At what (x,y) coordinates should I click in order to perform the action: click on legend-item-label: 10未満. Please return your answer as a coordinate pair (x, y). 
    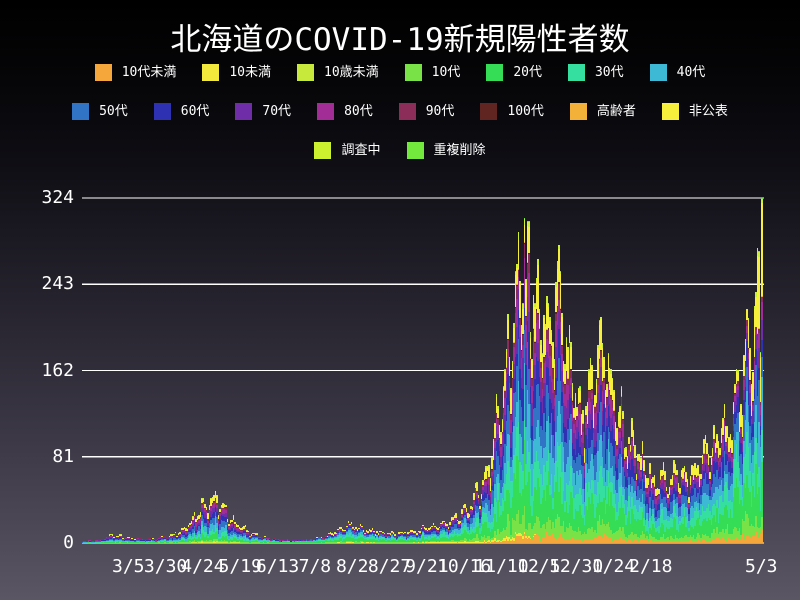
    Looking at the image, I should click on (250, 72).